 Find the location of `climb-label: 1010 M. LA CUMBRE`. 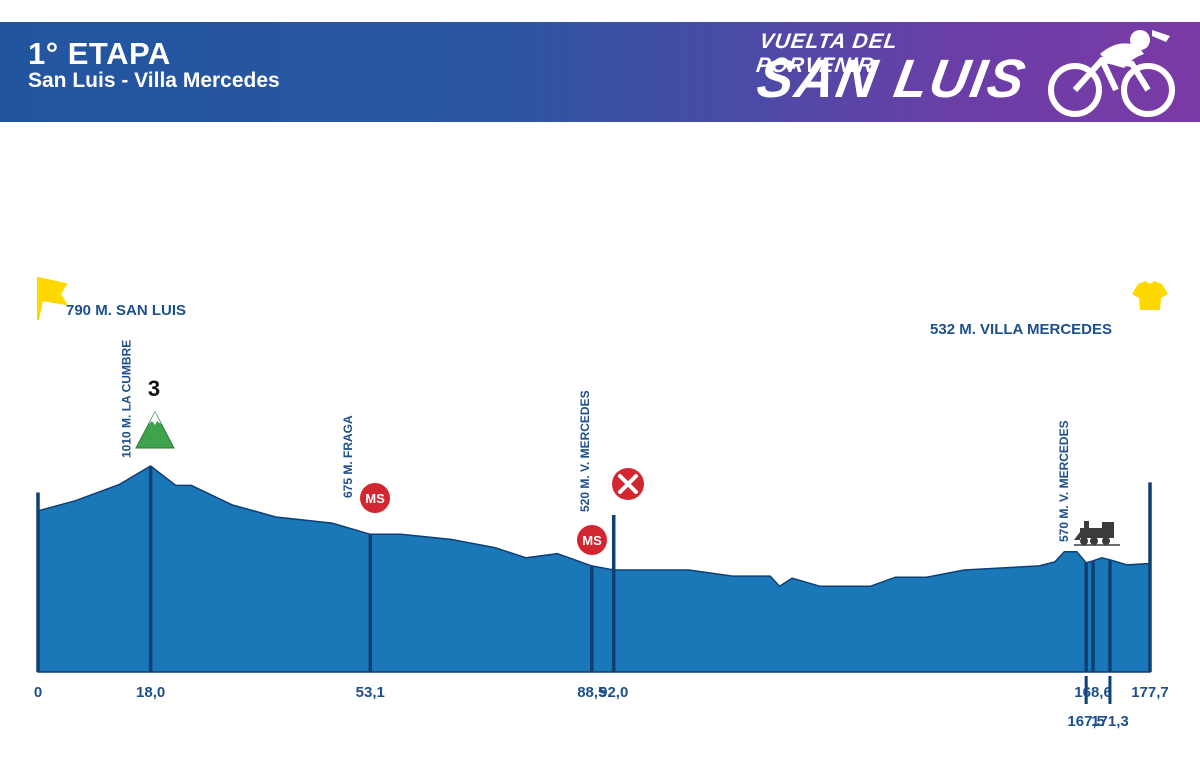

climb-label: 1010 M. LA CUMBRE is located at coordinates (127, 399).